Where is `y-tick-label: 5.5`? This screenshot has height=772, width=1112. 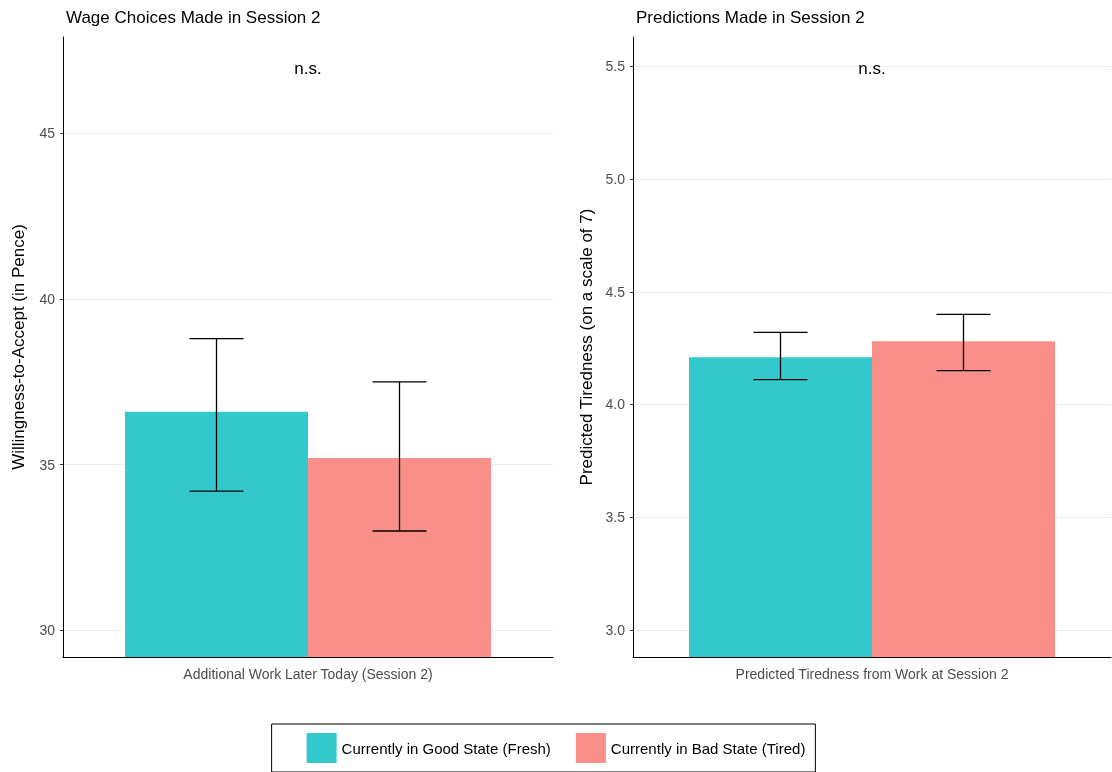
y-tick-label: 5.5 is located at coordinates (615, 66).